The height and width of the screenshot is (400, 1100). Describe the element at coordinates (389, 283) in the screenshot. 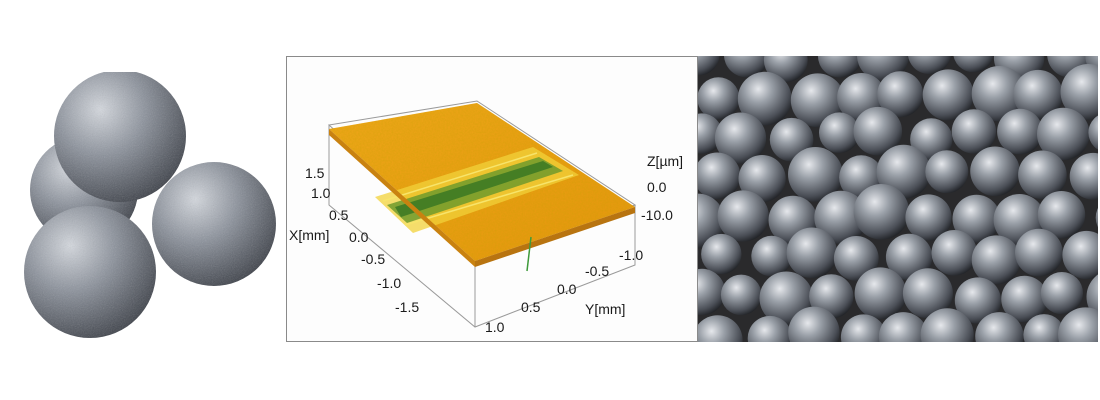

I see `x-tick: -1.0` at that location.